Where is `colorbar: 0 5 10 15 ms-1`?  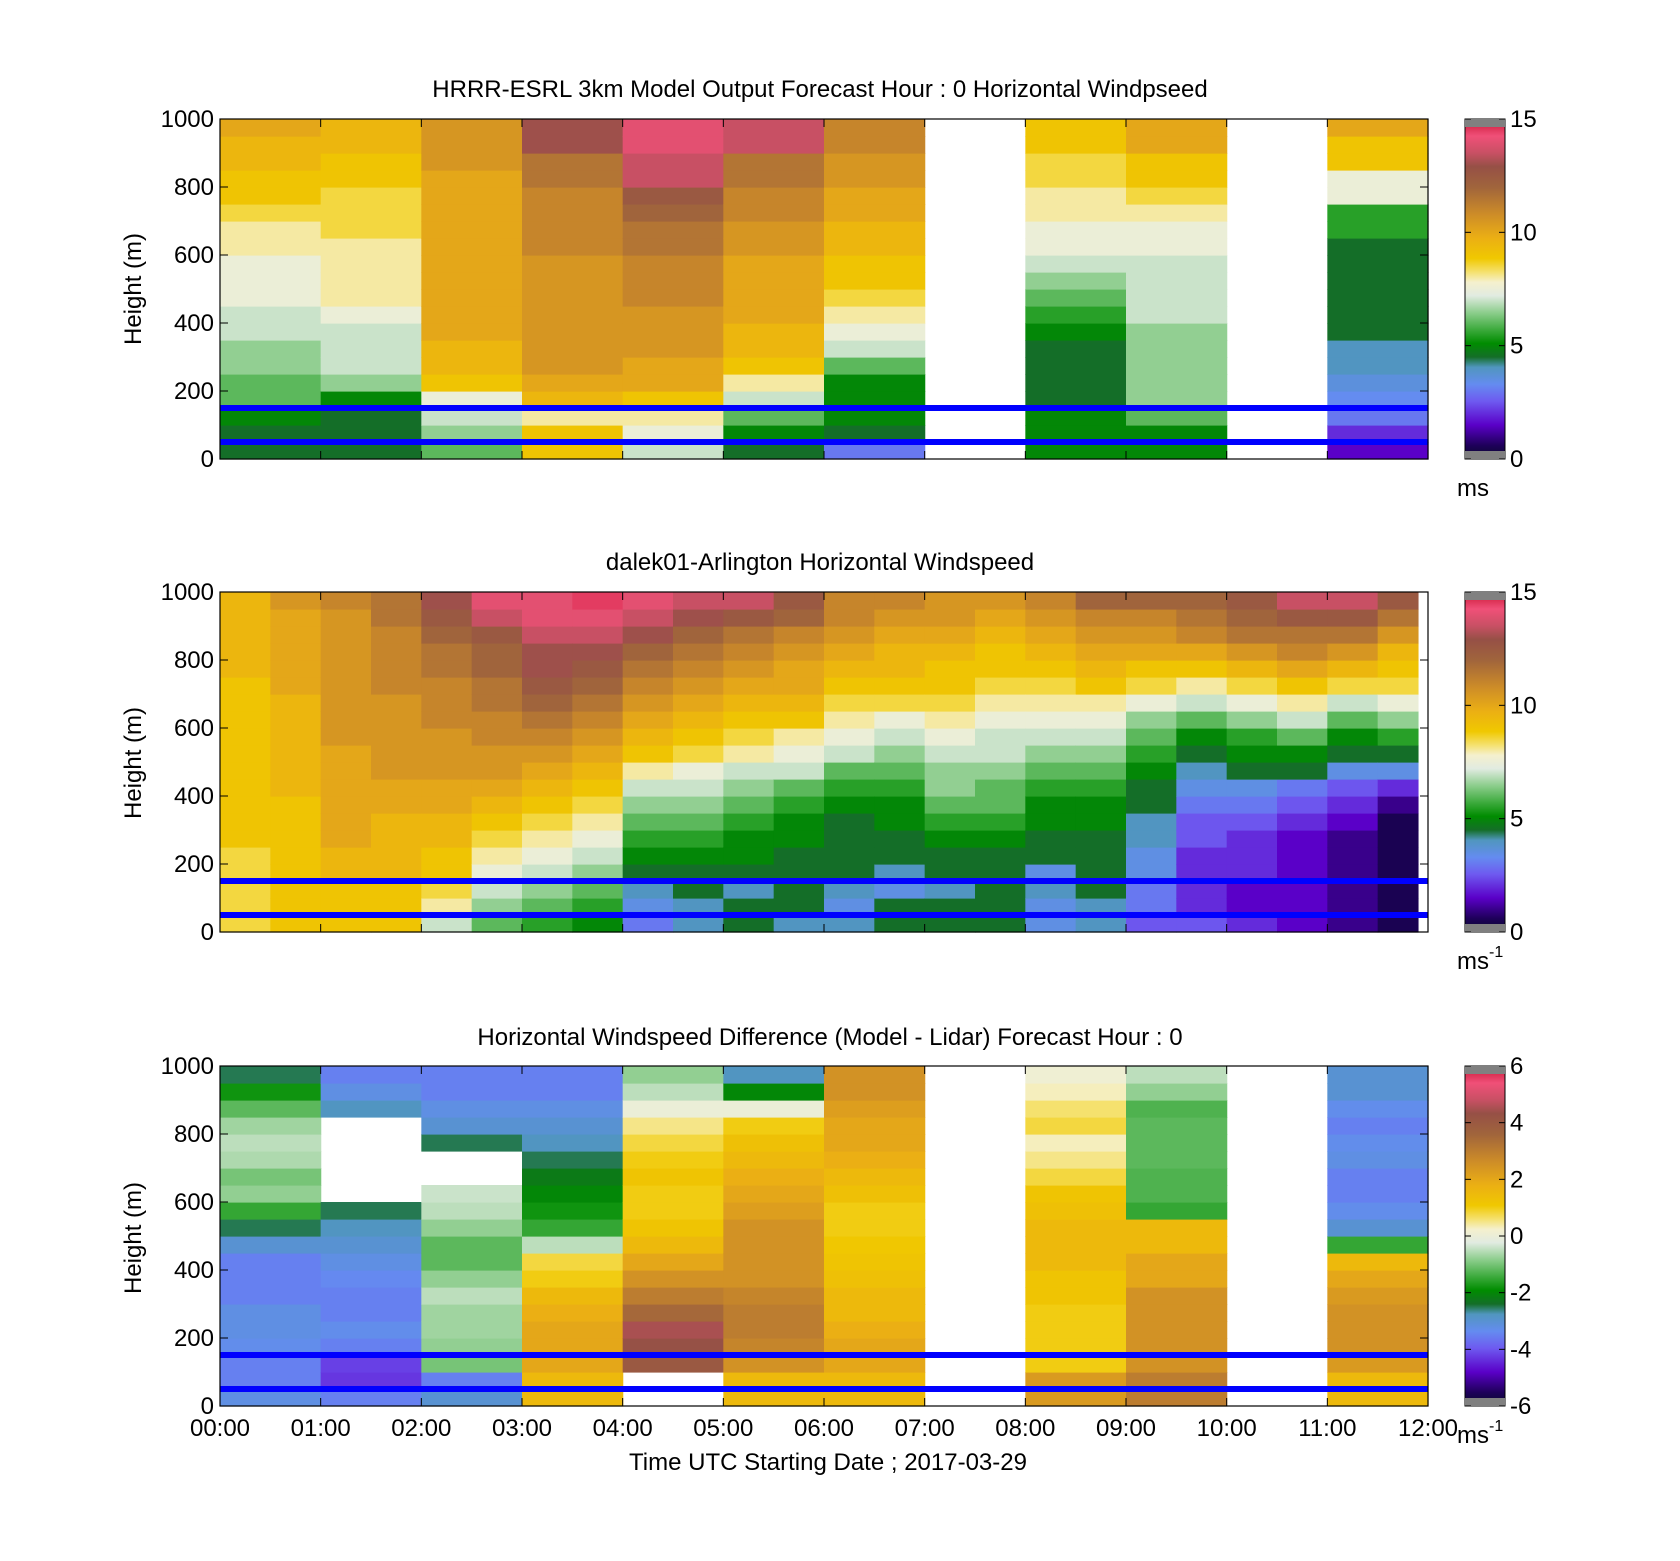 colorbar: 0 5 10 15 ms-1 is located at coordinates (1497, 777).